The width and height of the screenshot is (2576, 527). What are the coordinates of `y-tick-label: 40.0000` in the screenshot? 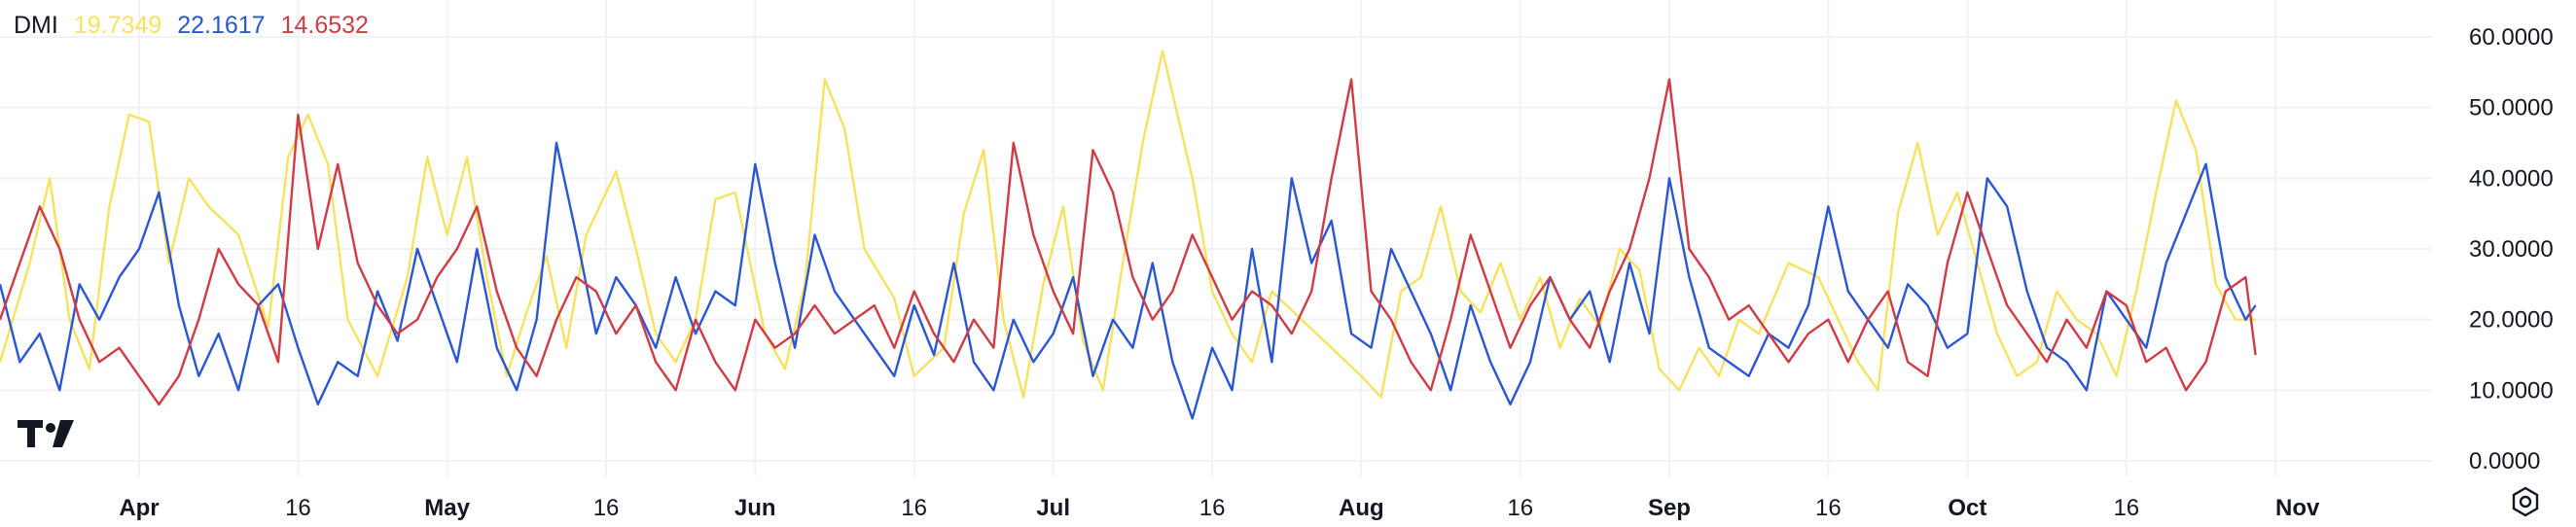 It's located at (2511, 179).